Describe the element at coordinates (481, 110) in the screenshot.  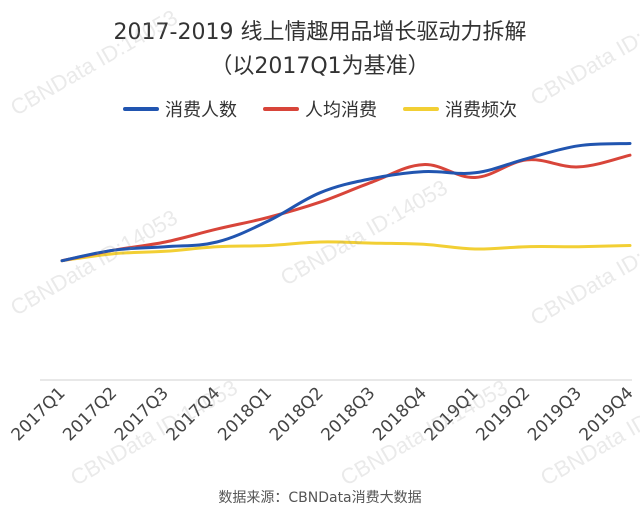
I see `legend-label-frequency: 消费频次` at that location.